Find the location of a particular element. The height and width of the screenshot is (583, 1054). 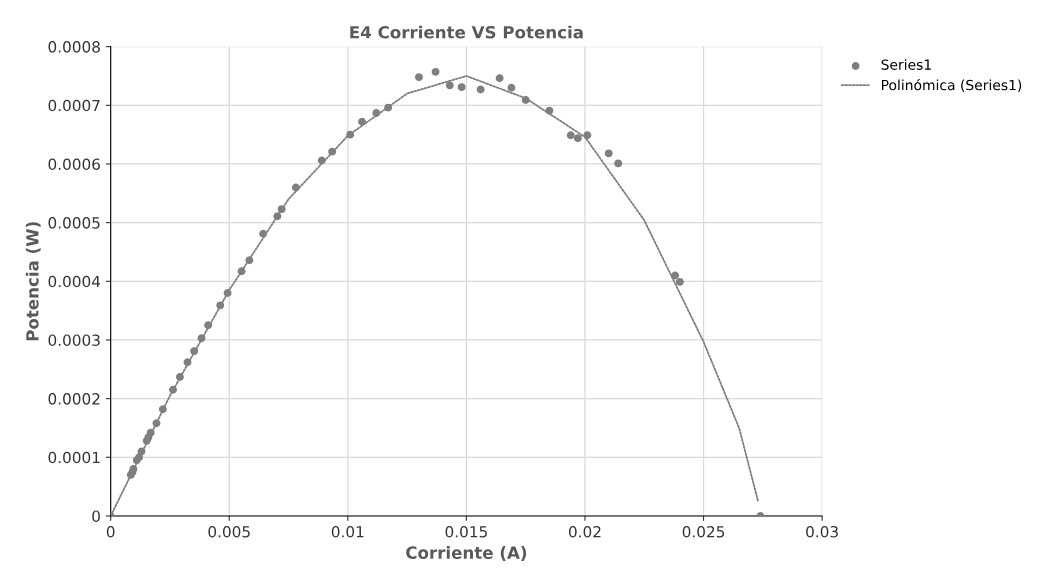

x-axis-title: Corriente (A) is located at coordinates (466, 553).